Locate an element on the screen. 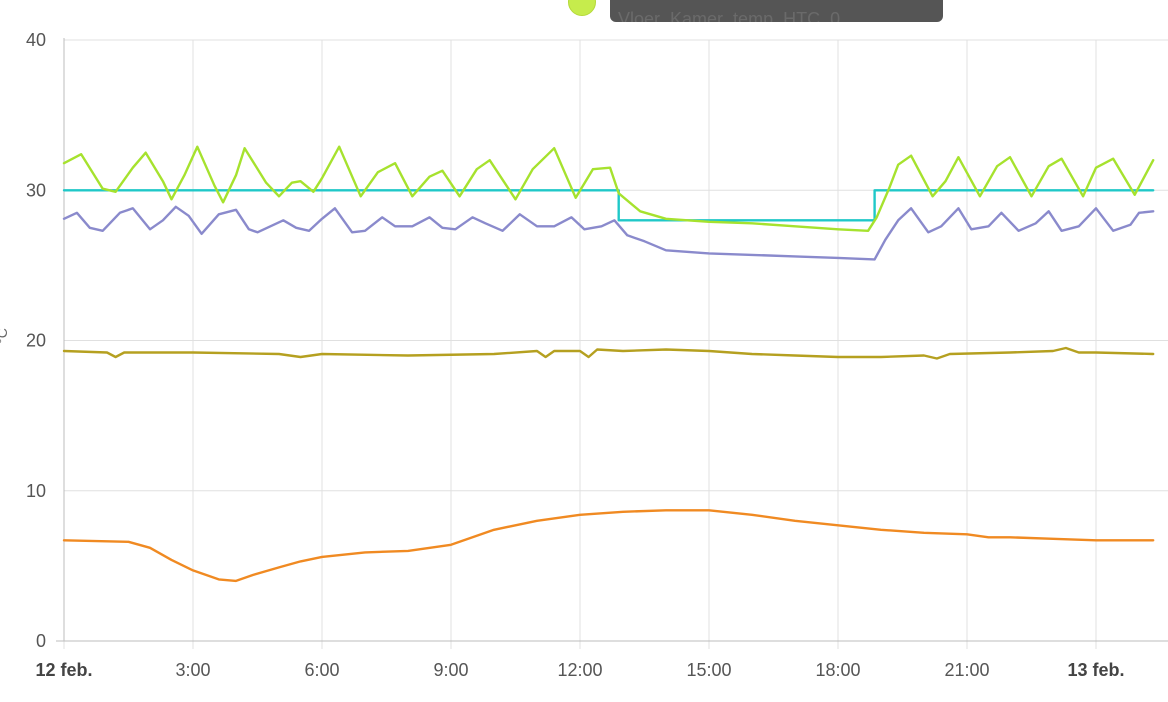 Image resolution: width=1168 pixels, height=702 pixels. x-tick-label: 18:00 is located at coordinates (837, 670).